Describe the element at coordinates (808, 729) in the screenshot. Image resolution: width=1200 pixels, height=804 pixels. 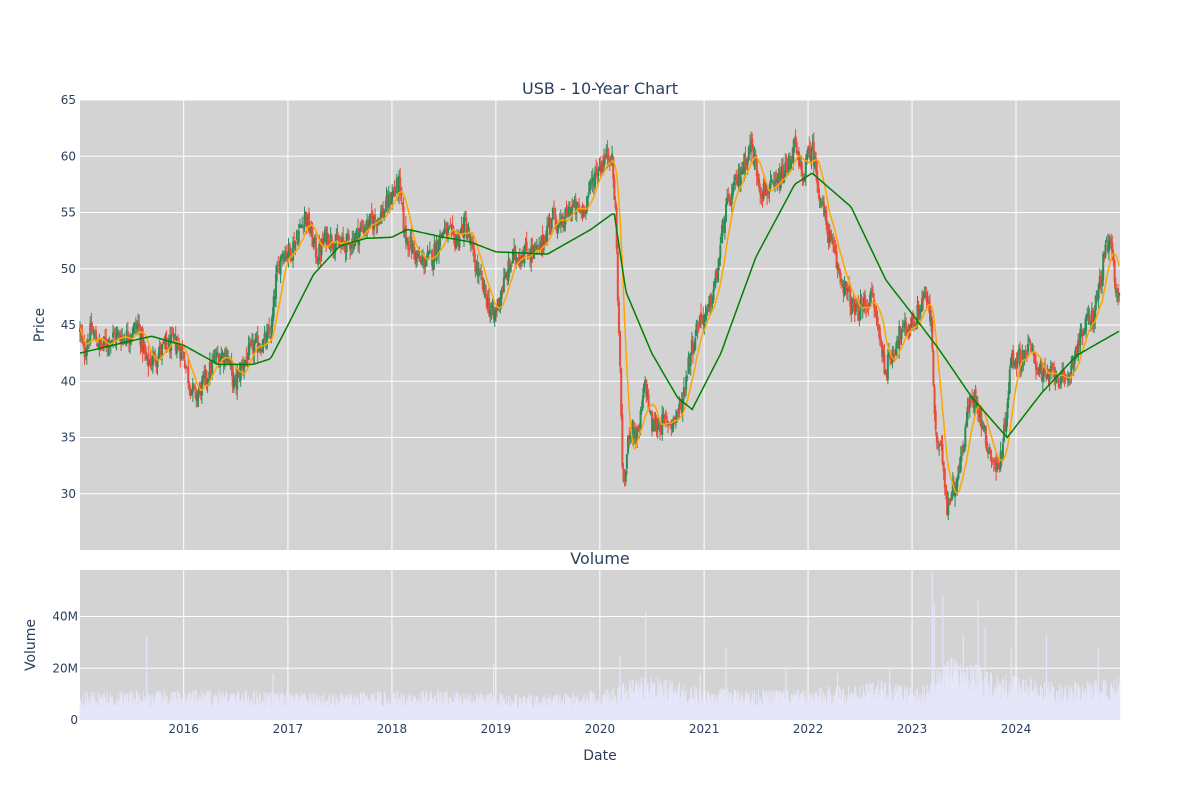
I see `date-x-tick-label: 2022` at that location.